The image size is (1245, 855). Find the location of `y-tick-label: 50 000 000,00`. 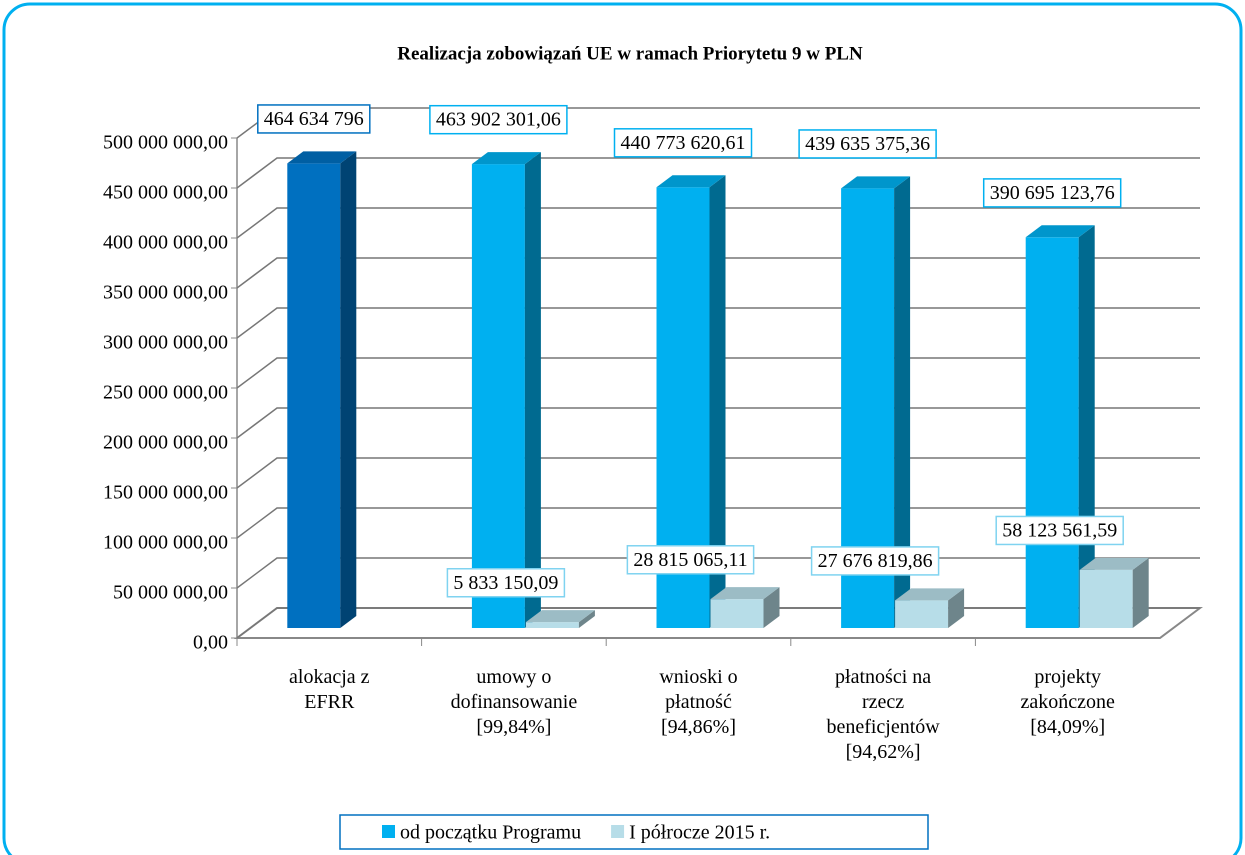

y-tick-label: 50 000 000,00 is located at coordinates (170, 593).